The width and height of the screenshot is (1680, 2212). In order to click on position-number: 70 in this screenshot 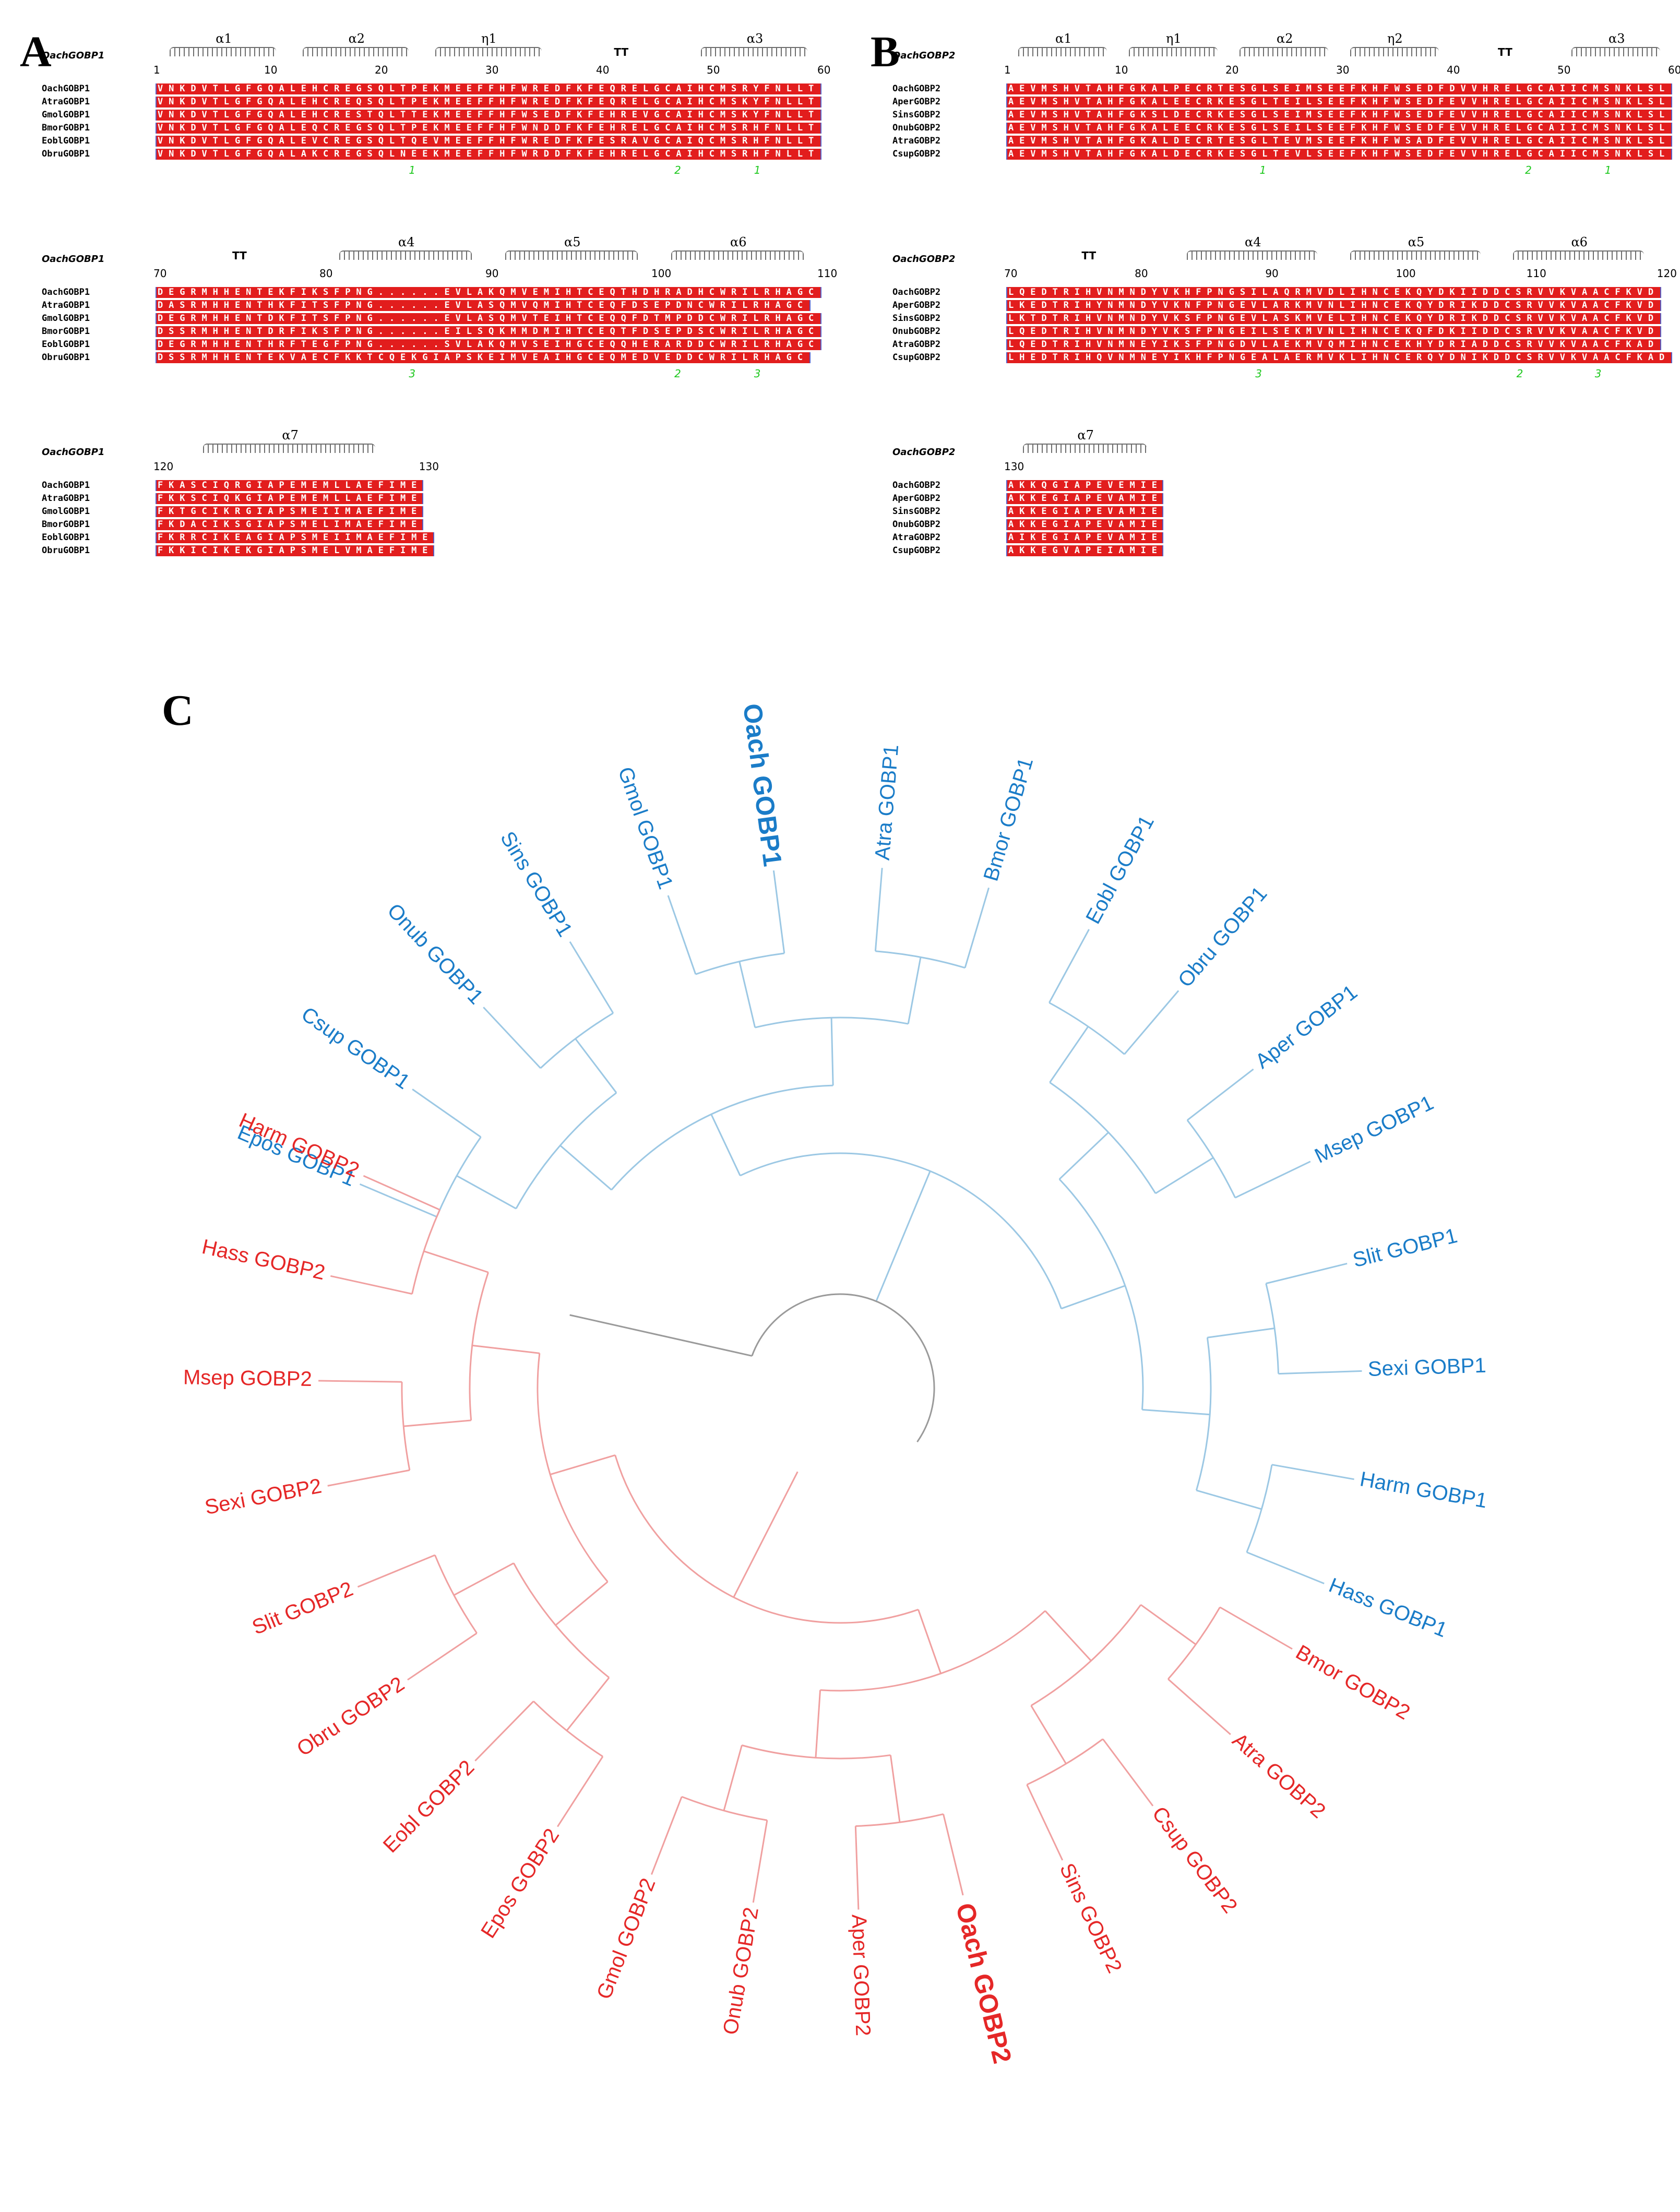, I will do `click(160, 273)`.